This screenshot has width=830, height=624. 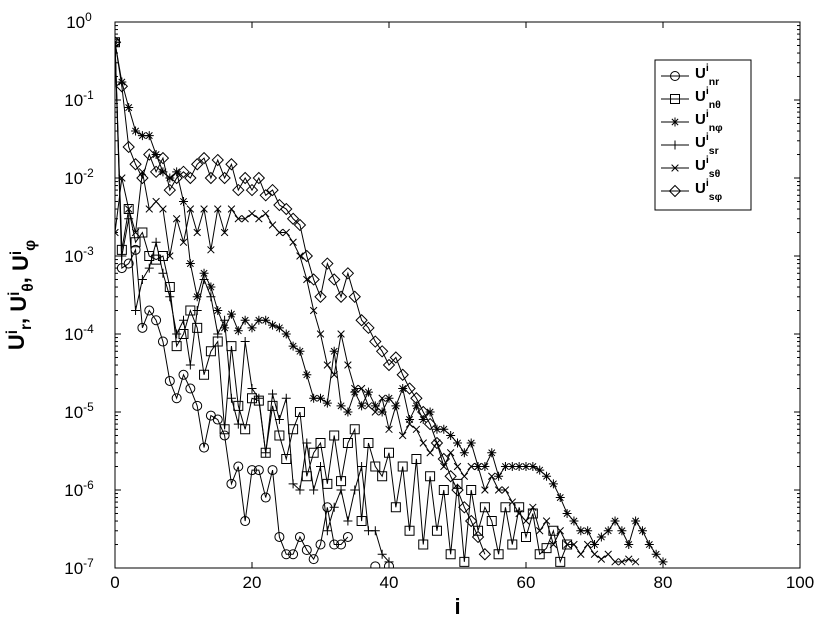 What do you see at coordinates (21, 295) in the screenshot?
I see `y-axis-label: Uir, Uiθ, Uiφ` at bounding box center [21, 295].